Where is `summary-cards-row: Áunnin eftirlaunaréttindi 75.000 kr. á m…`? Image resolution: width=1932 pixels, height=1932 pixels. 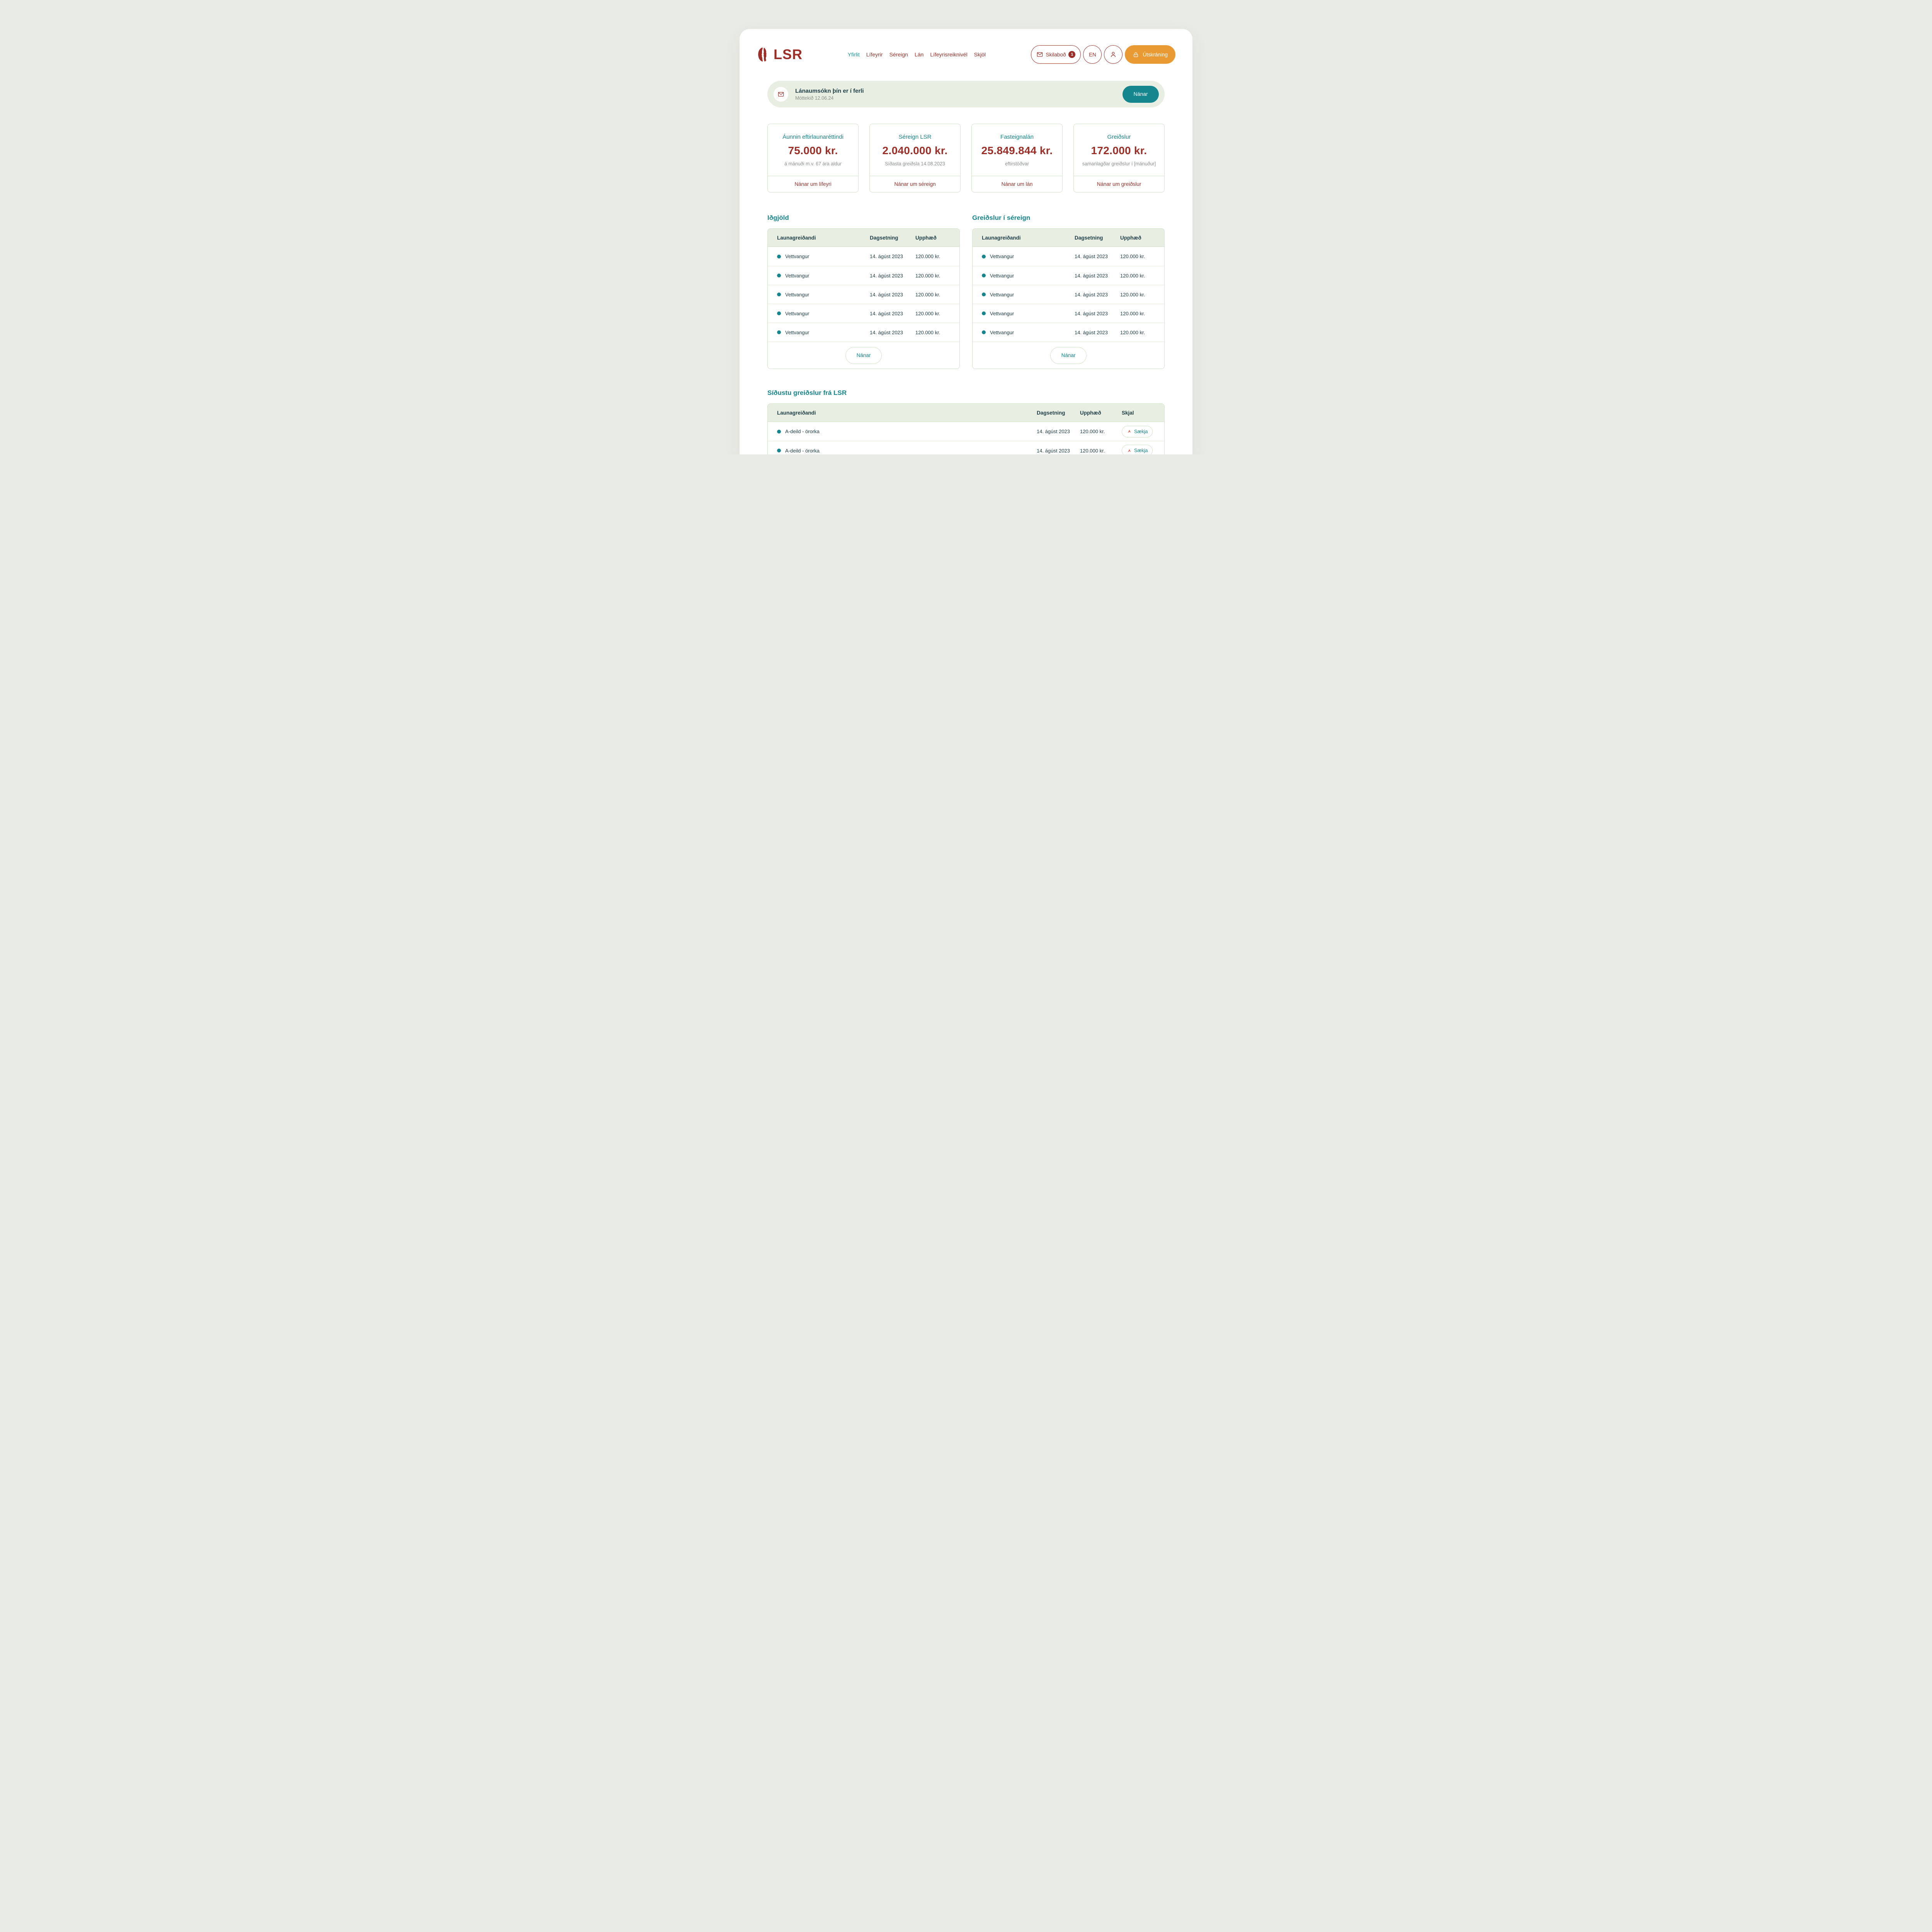
summary-cards-row: Áunnin eftirlaunaréttindi 75.000 kr. á m… is located at coordinates (966, 158).